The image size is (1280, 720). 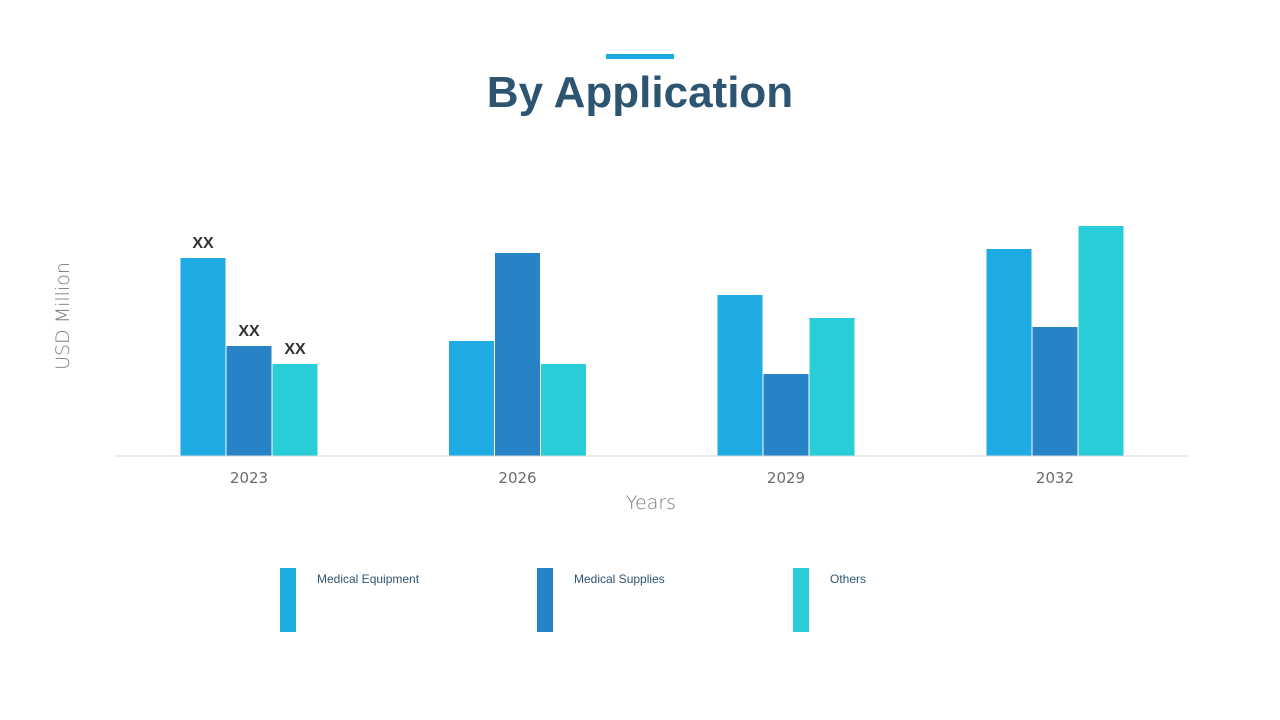 I want to click on x-tick-label-2029: 2029, so click(x=786, y=478).